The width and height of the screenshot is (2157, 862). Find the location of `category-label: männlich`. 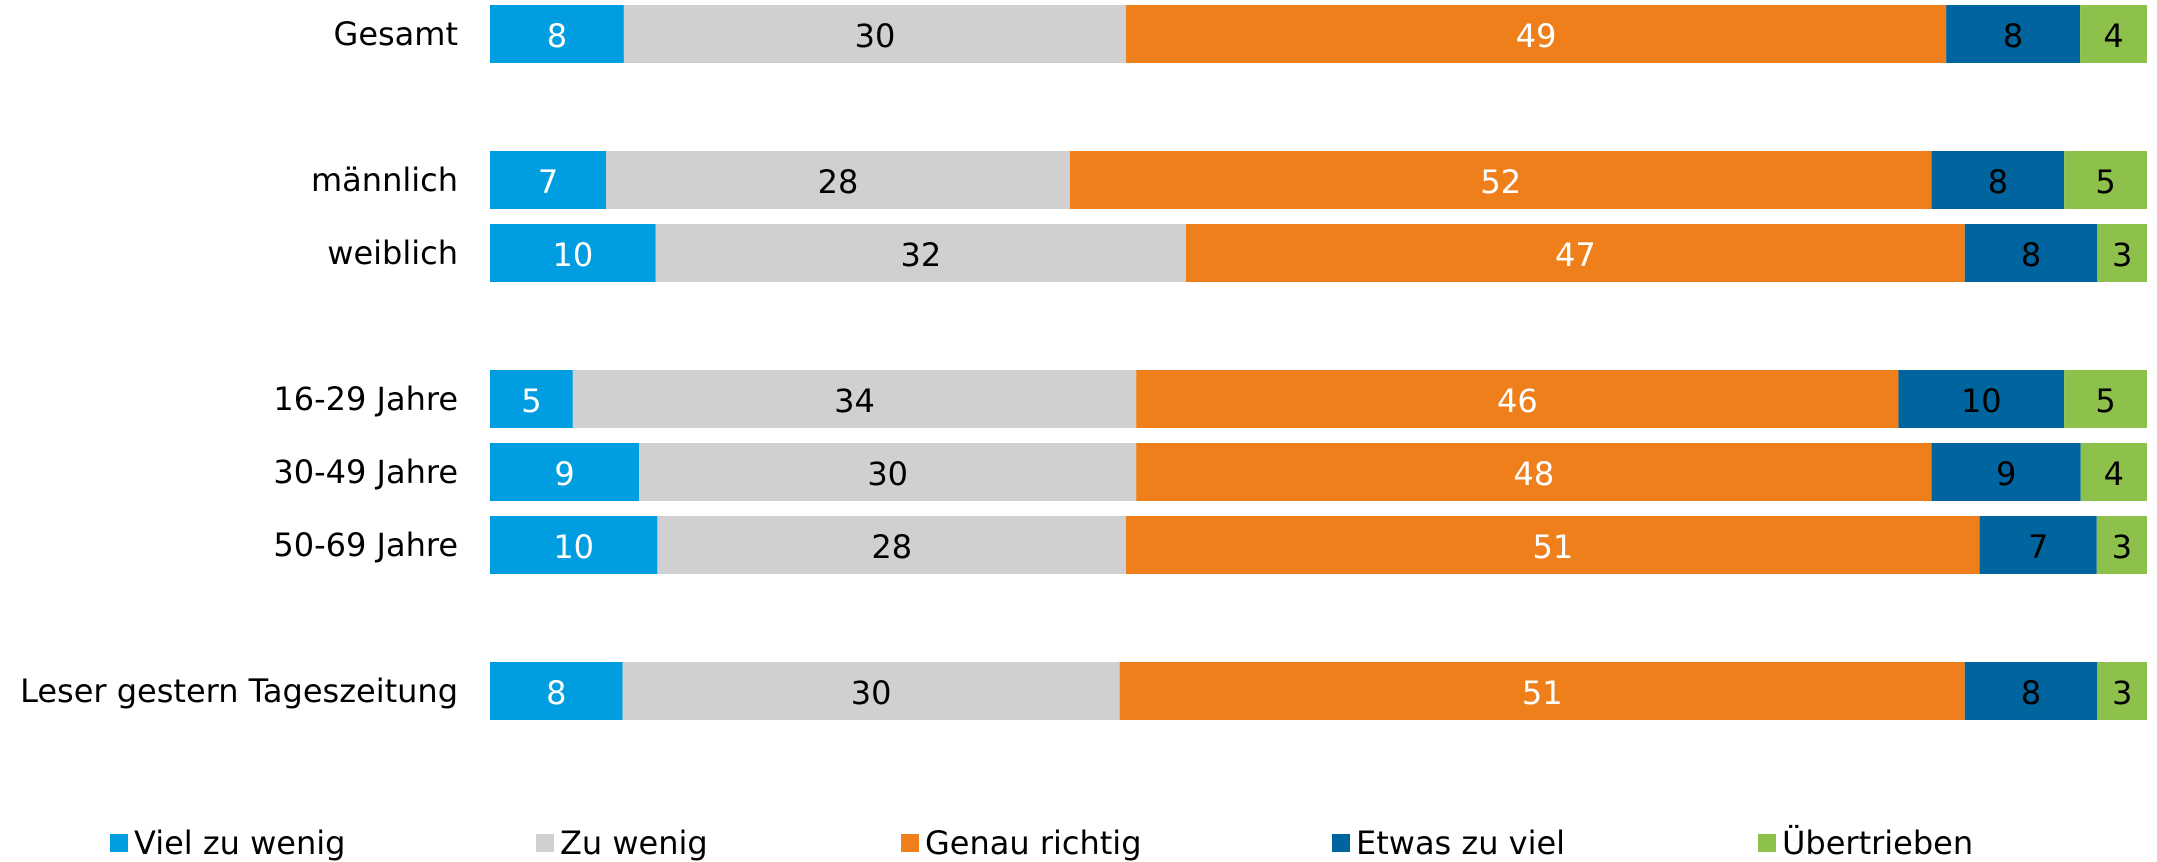

category-label: männlich is located at coordinates (384, 180).